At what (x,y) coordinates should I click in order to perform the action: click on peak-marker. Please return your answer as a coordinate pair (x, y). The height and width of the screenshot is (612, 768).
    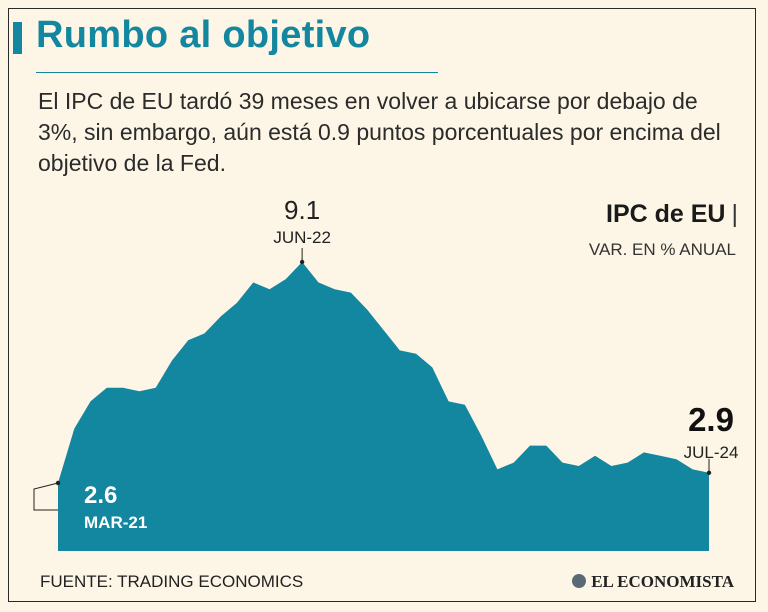
    Looking at the image, I should click on (302, 262).